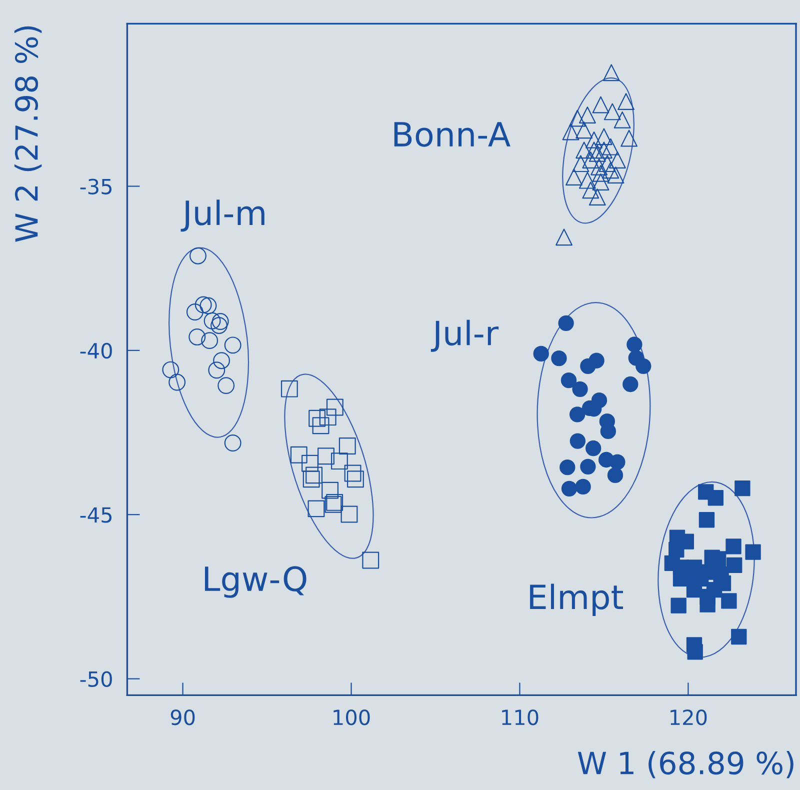 Image resolution: width=800 pixels, height=790 pixels. I want to click on x-tick-label: 110, so click(520, 717).